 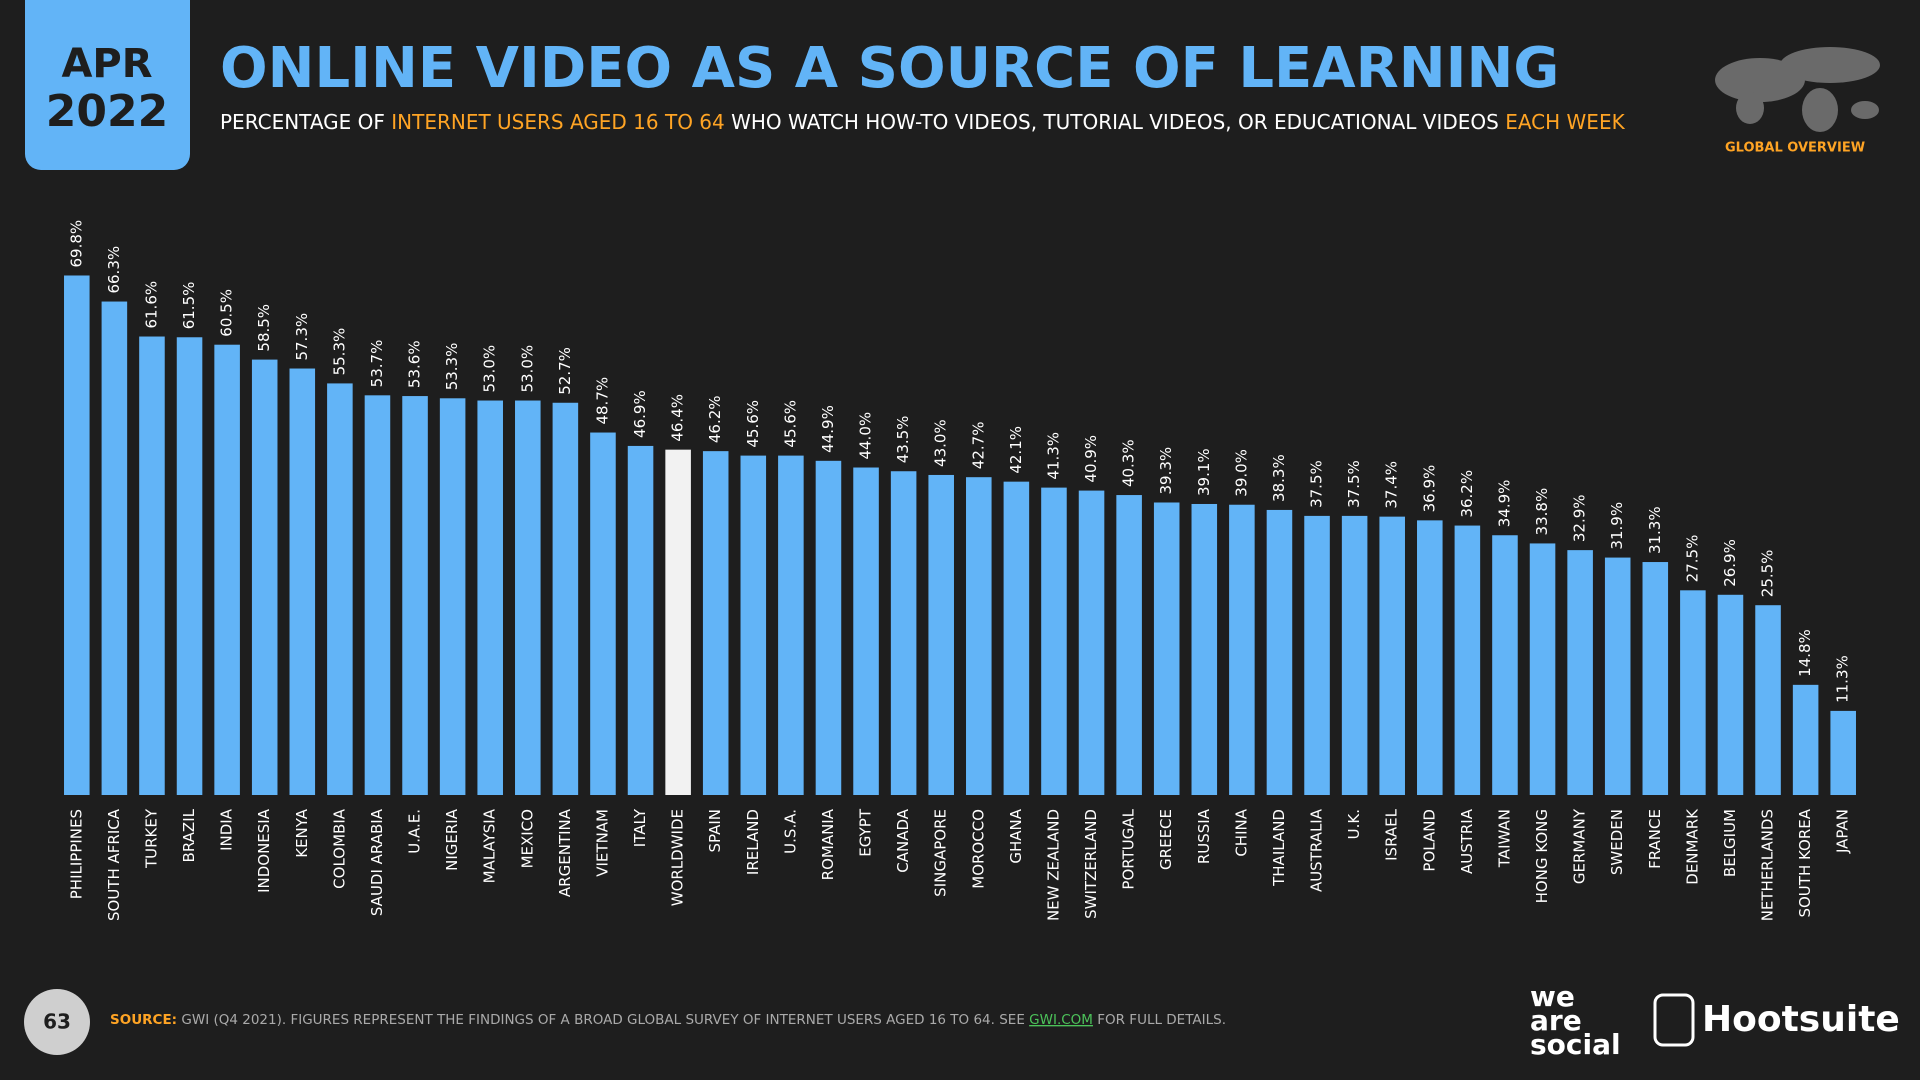 I want to click on value-label: 44.0%, so click(x=866, y=436).